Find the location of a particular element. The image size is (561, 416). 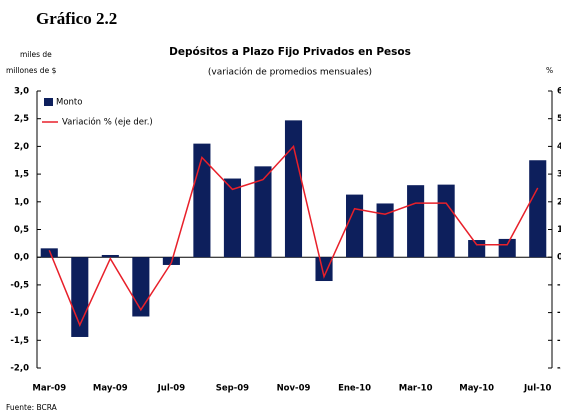

x-tick-label: Jul-10 is located at coordinates (537, 389).